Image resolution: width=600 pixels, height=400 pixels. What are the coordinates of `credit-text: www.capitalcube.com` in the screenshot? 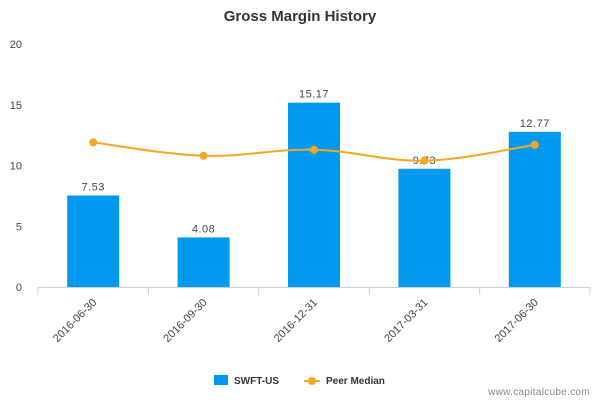 It's located at (538, 392).